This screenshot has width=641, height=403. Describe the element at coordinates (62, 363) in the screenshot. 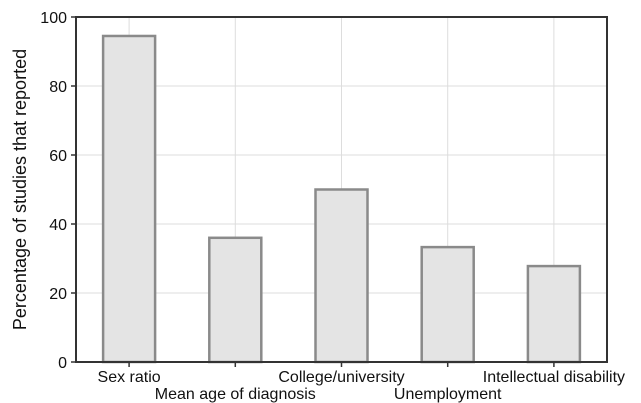

I see `y-tick-label: 0` at that location.